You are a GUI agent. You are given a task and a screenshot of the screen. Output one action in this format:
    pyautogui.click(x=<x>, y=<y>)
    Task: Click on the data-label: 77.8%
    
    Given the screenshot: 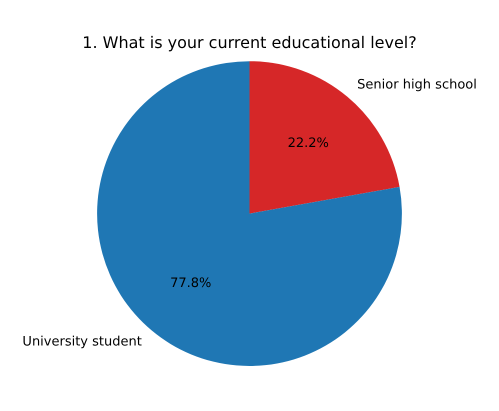 What is the action you would take?
    pyautogui.click(x=191, y=284)
    